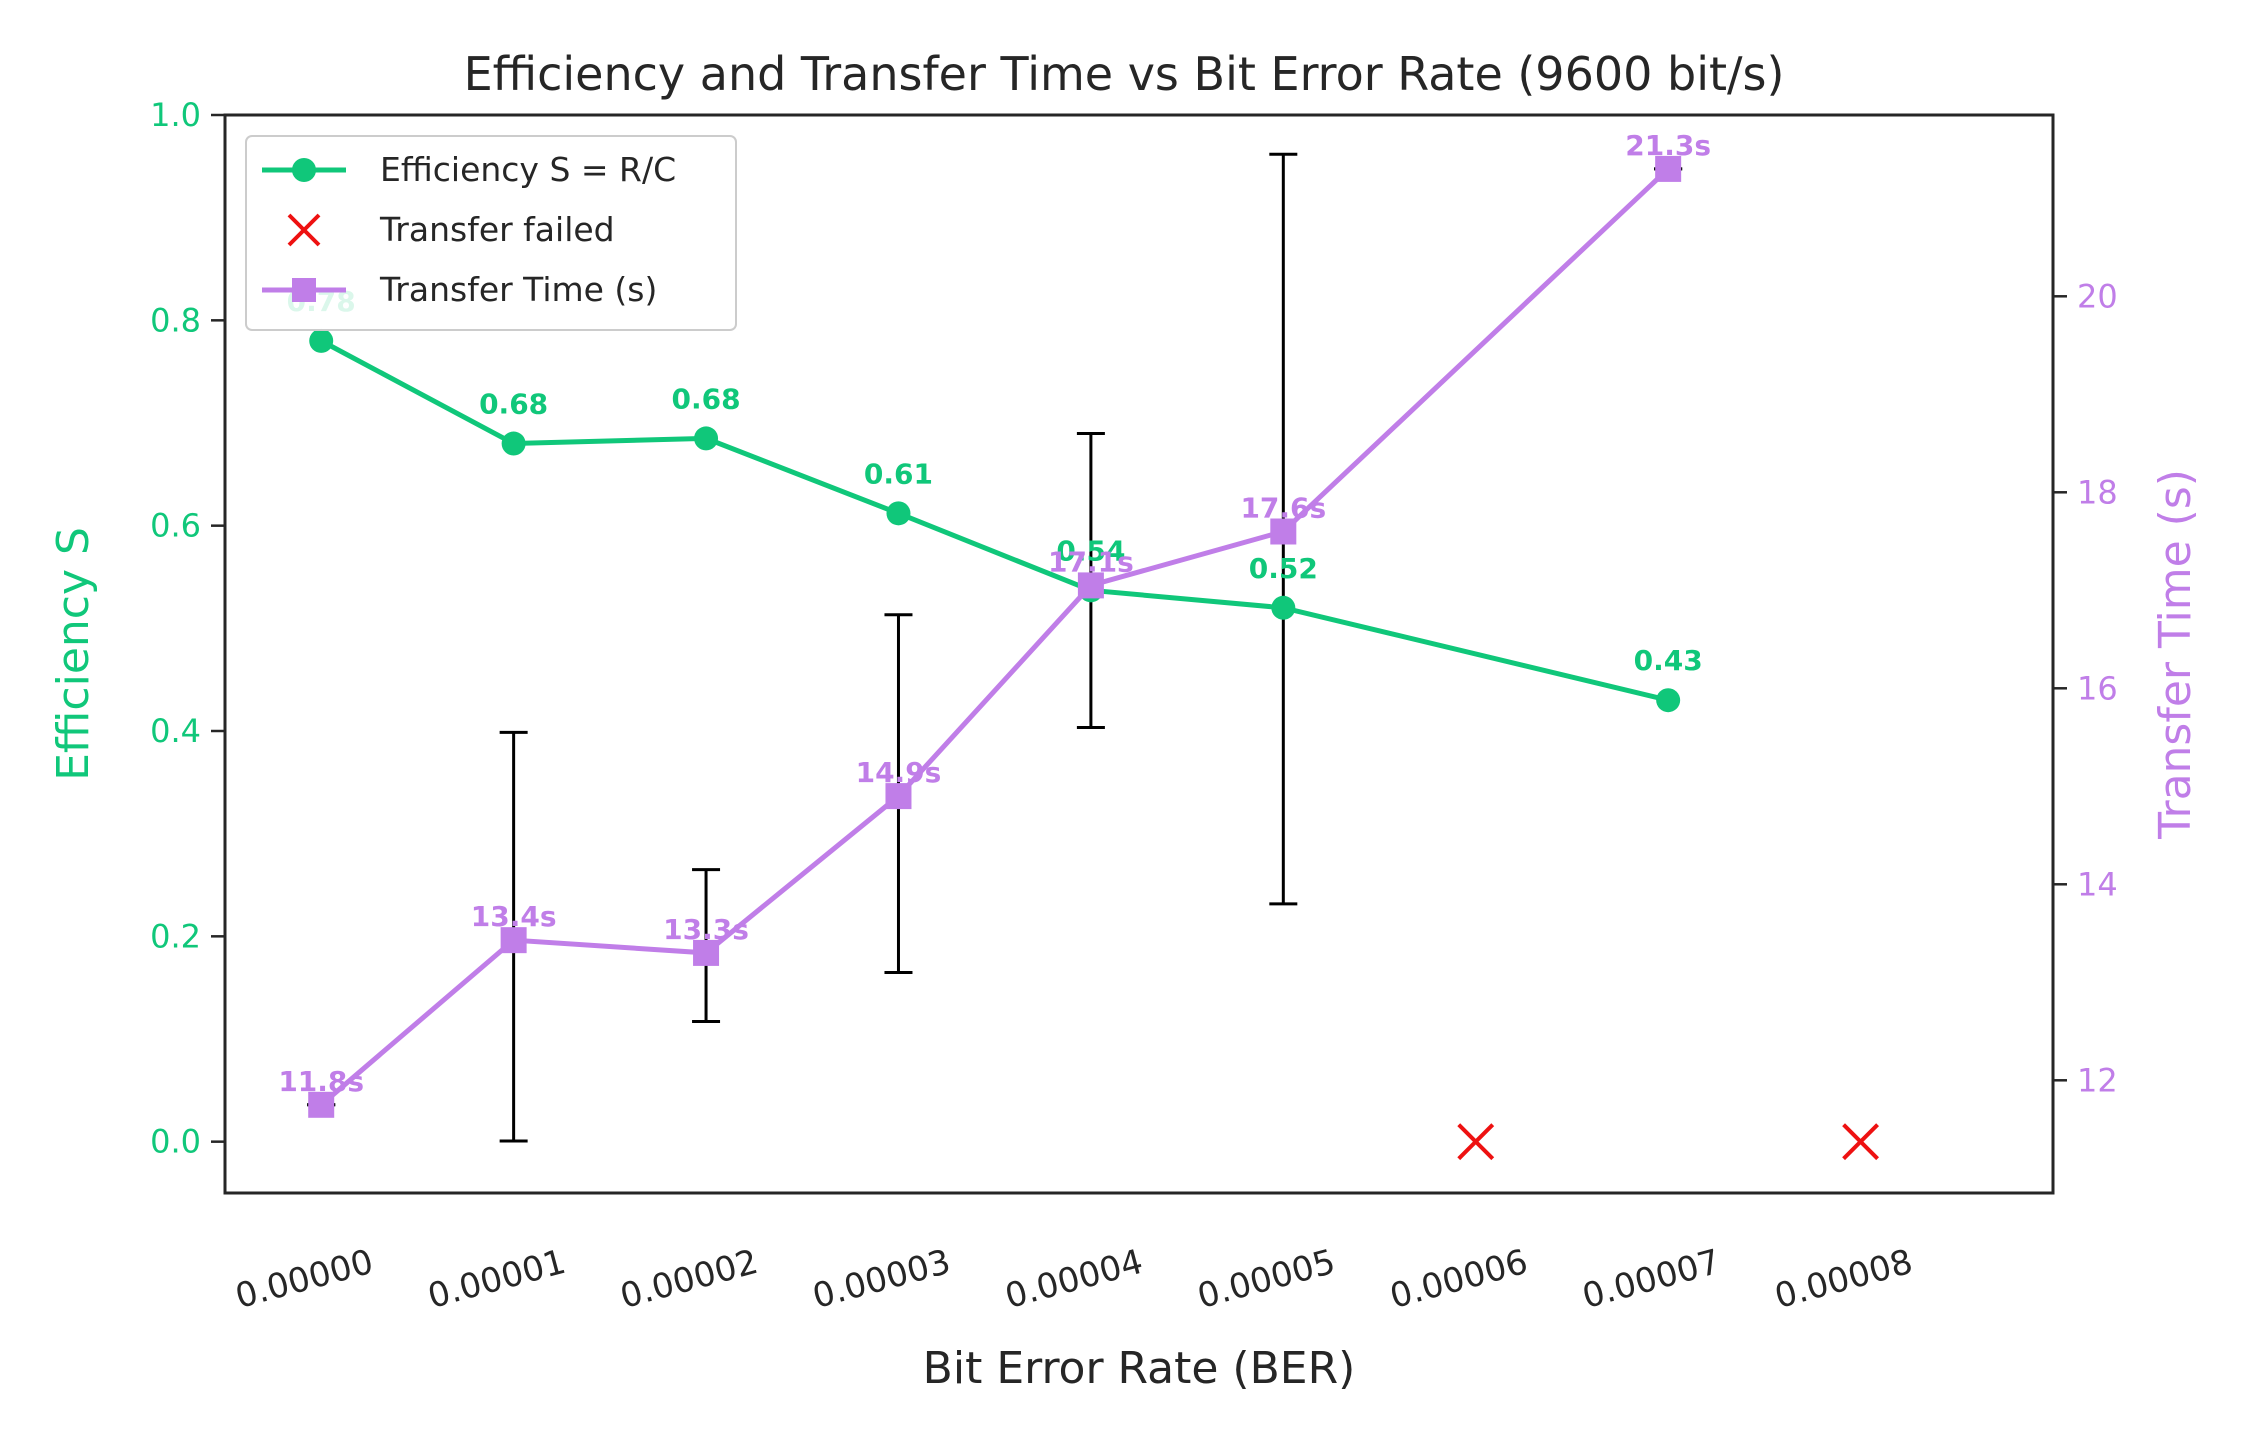 The width and height of the screenshot is (2250, 1440). I want to click on left-y-tick-label: 0.4, so click(175, 731).